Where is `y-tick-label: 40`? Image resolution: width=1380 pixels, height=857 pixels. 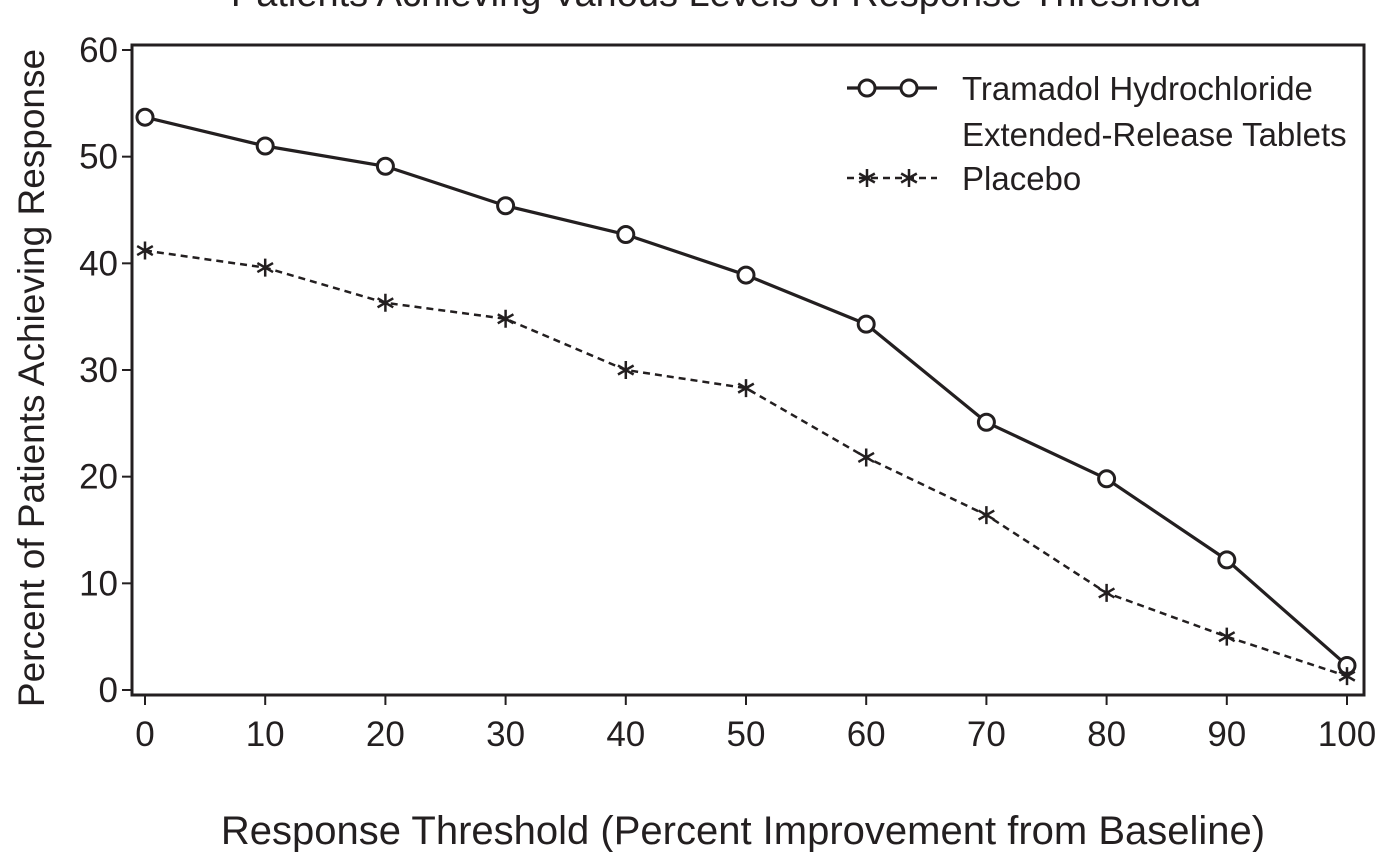
y-tick-label: 40 is located at coordinates (98, 263).